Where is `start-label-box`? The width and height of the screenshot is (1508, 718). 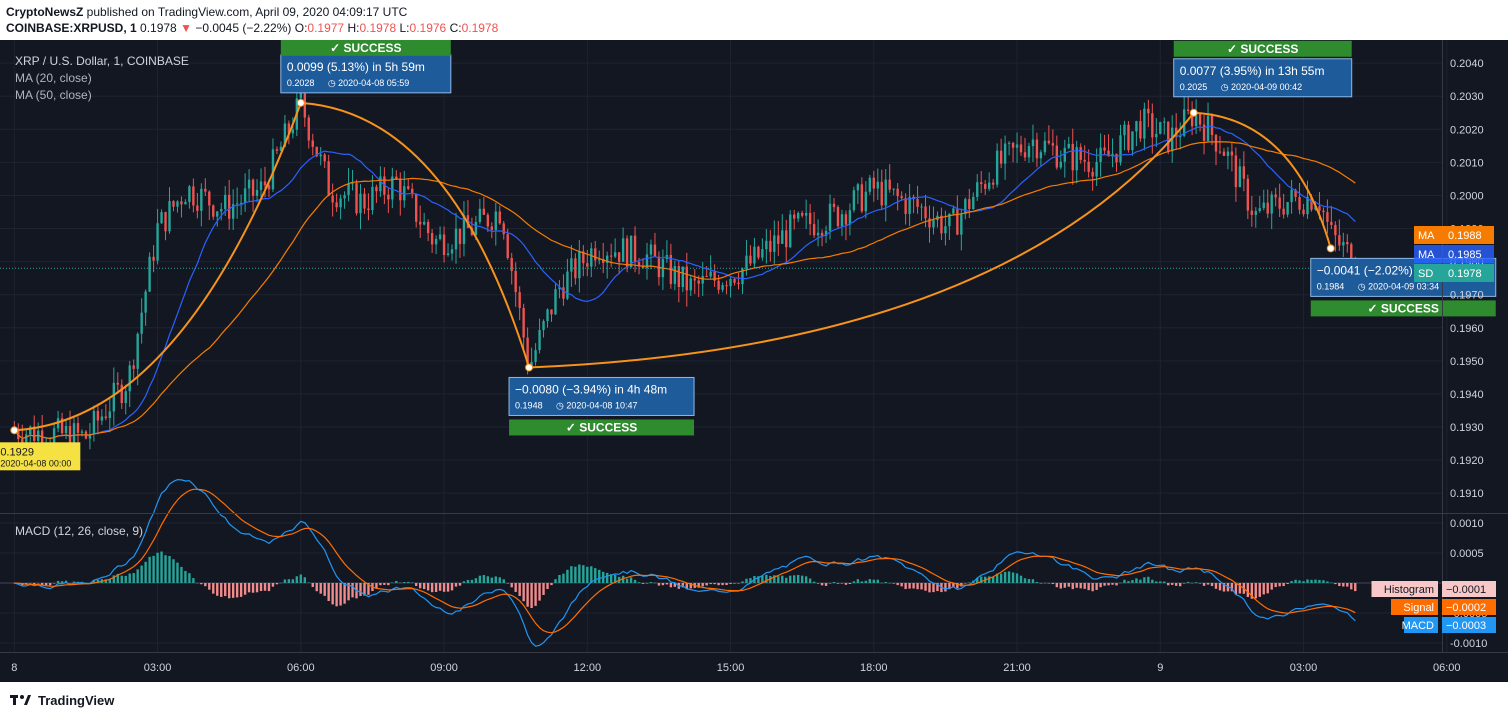 start-label-box is located at coordinates (40, 456).